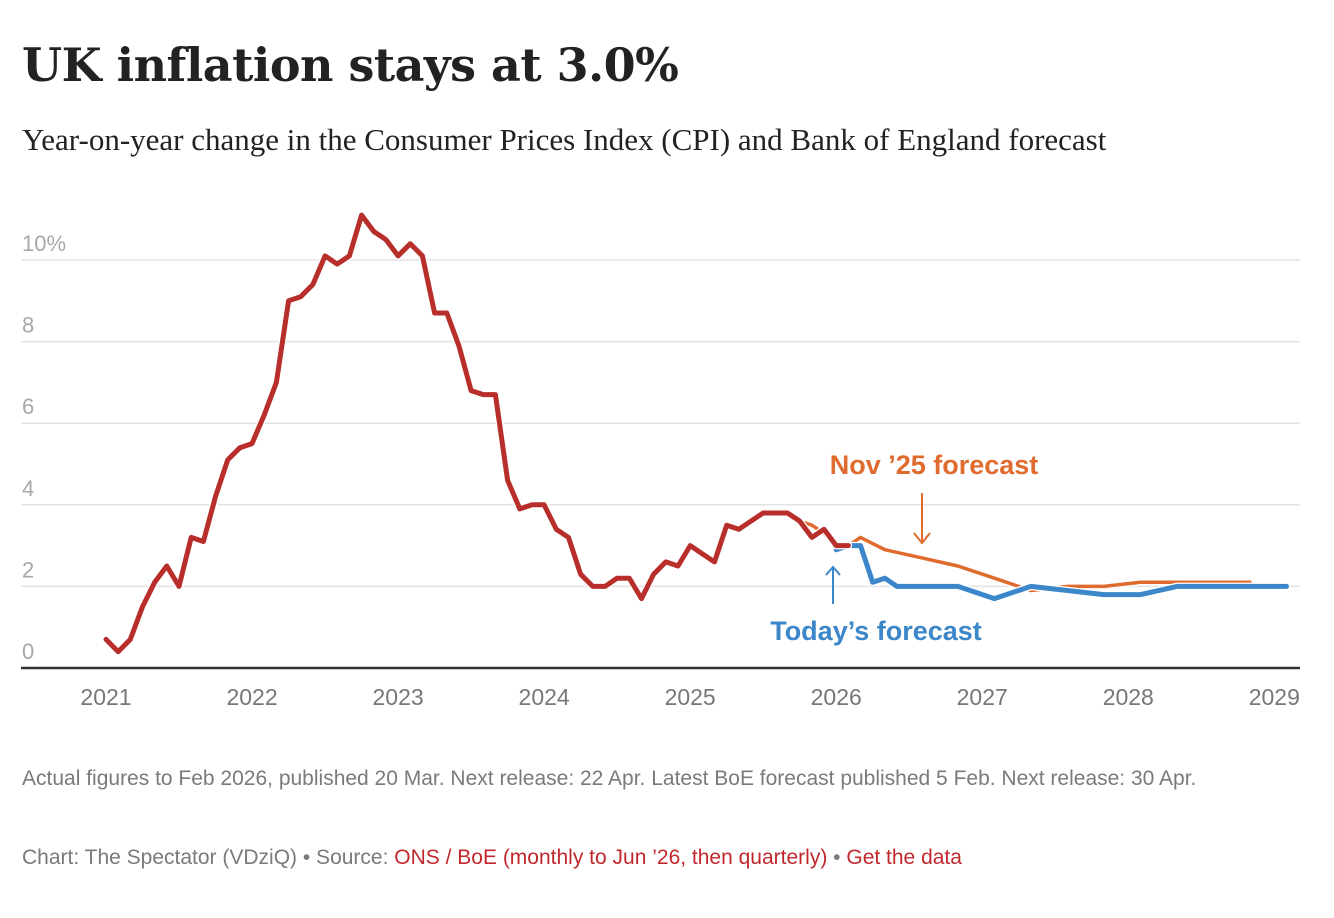 This screenshot has height=918, width=1334. What do you see at coordinates (544, 697) in the screenshot?
I see `x-tick-label: 2024` at bounding box center [544, 697].